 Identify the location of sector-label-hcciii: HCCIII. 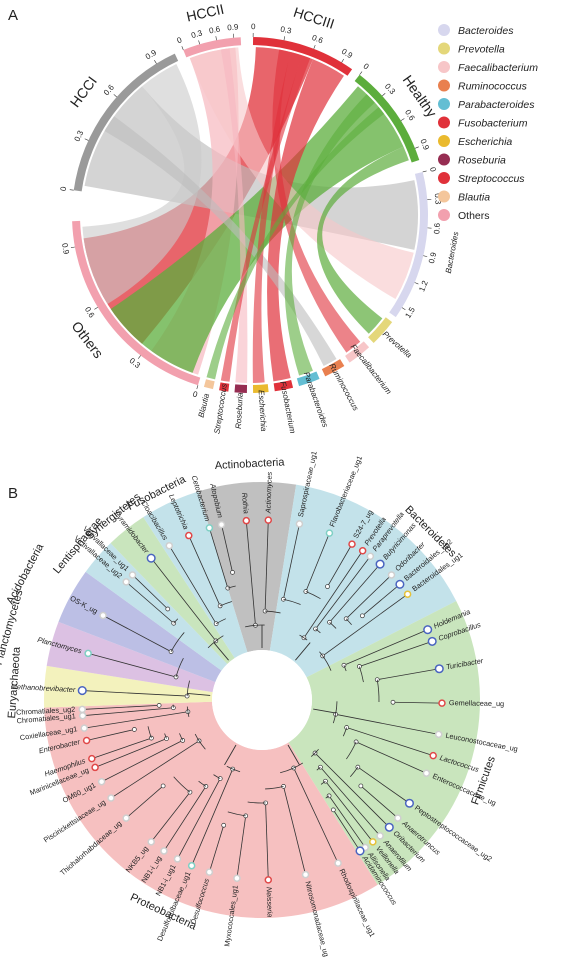
(314, 18).